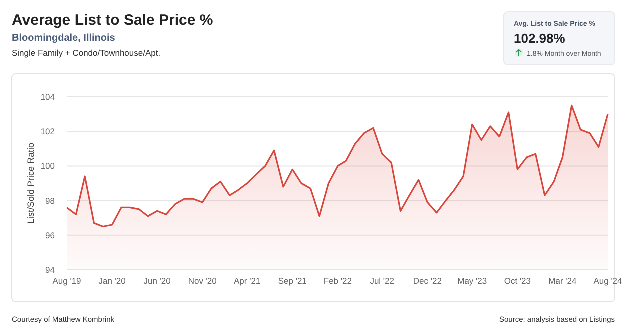 The width and height of the screenshot is (640, 336). Describe the element at coordinates (427, 281) in the screenshot. I see `x-tick-label: Dec '22` at that location.